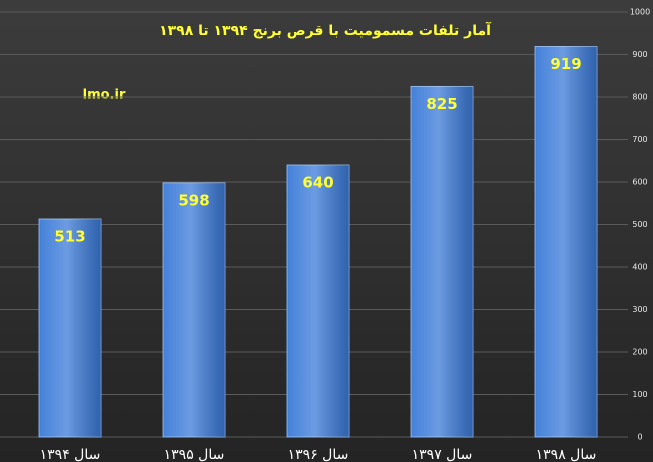  What do you see at coordinates (639, 394) in the screenshot?
I see `y-tick-label: 100` at bounding box center [639, 394].